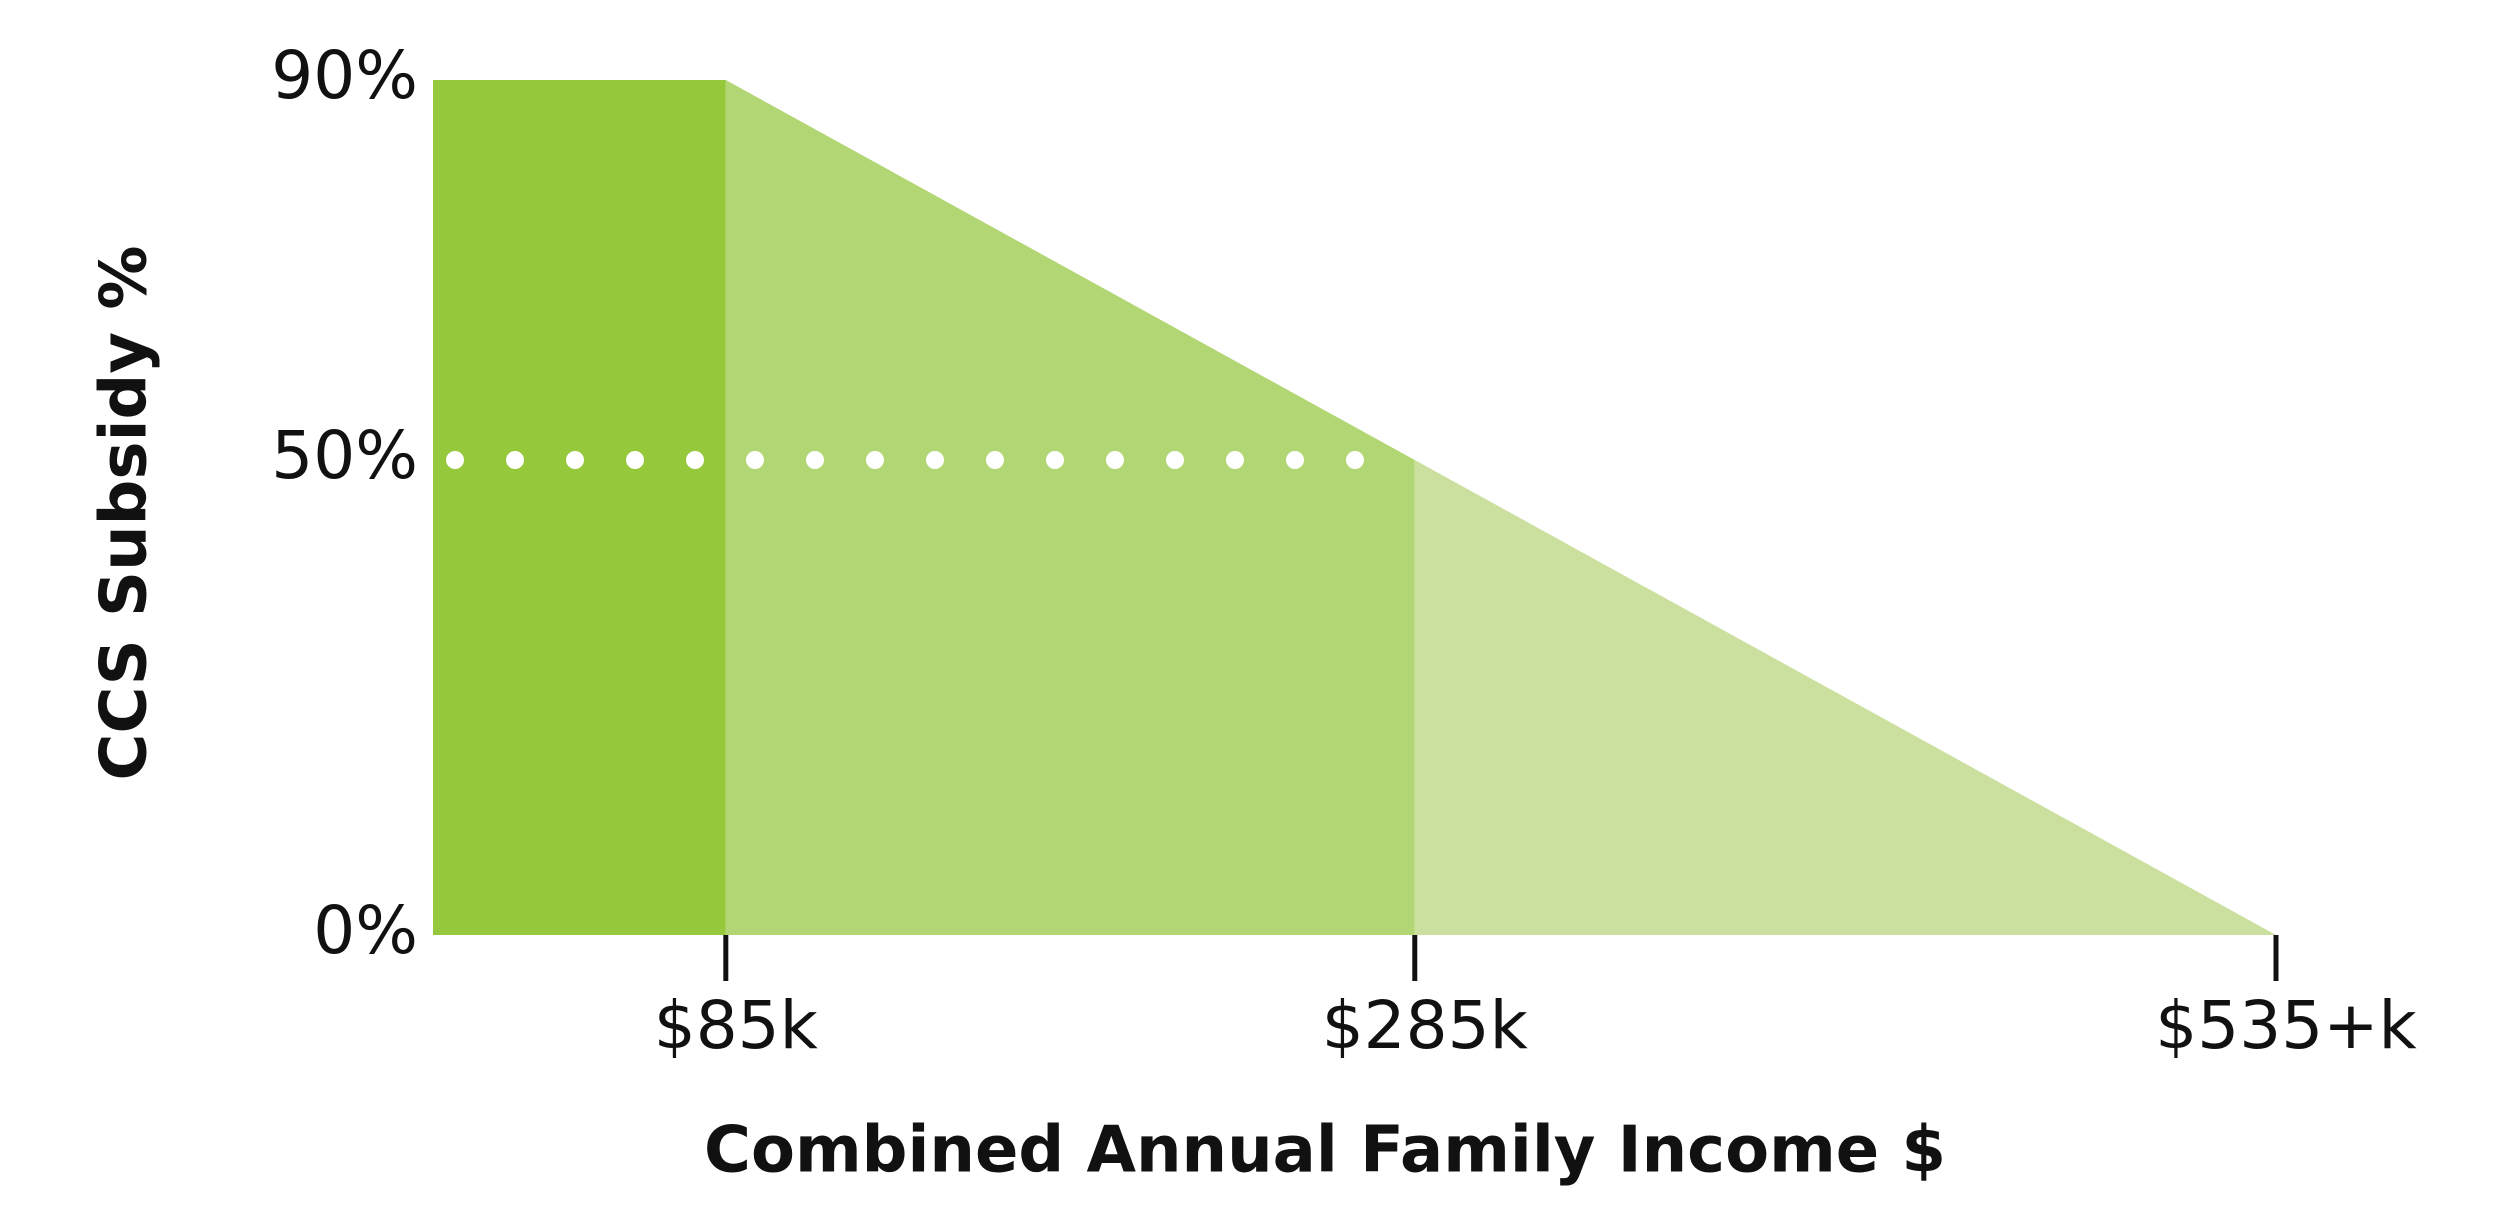 The image size is (2500, 1226). Describe the element at coordinates (1425, 1025) in the screenshot. I see `x-tick-label: $285k` at that location.